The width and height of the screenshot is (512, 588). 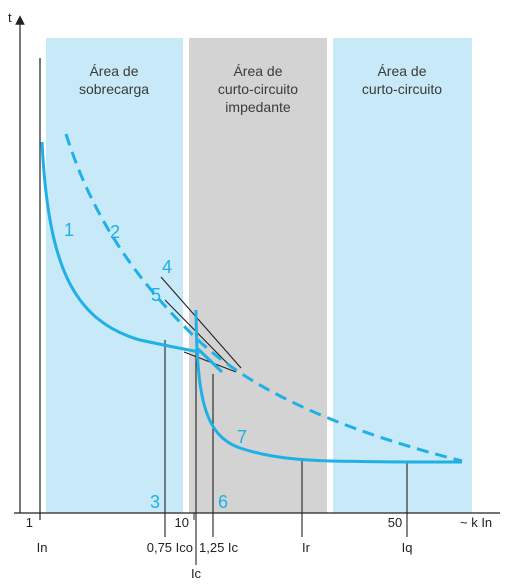 I want to click on curve-label-4: 4, so click(x=167, y=267).